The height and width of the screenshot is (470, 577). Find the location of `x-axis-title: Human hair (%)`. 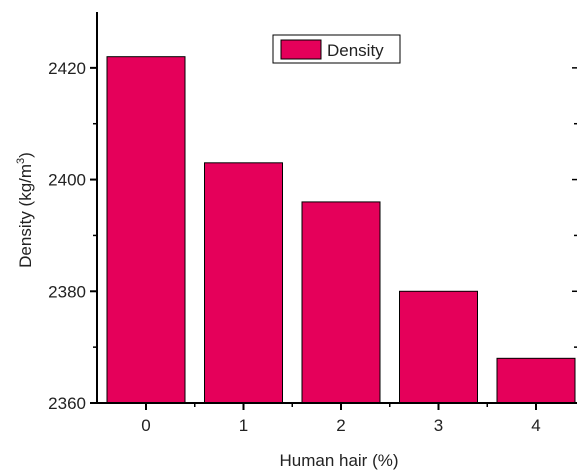

x-axis-title: Human hair (%) is located at coordinates (338, 460).